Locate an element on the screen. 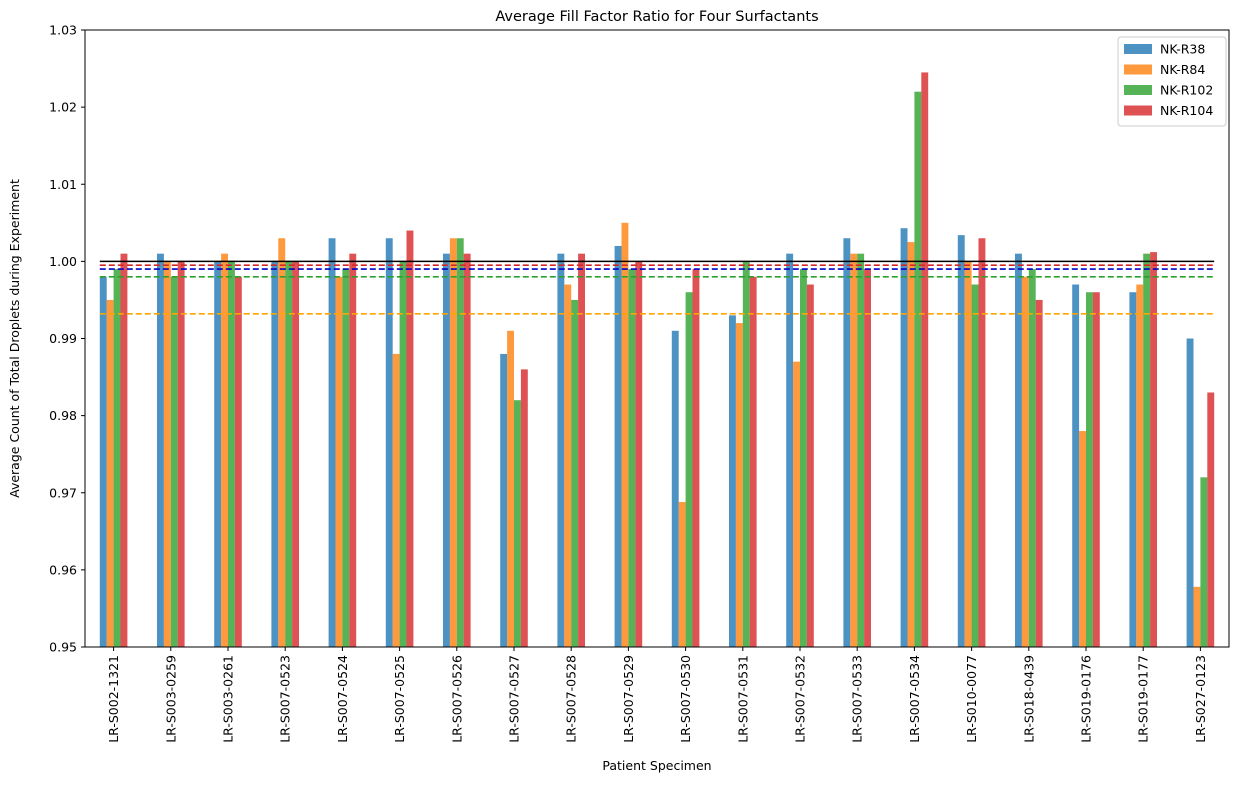 This screenshot has height=787, width=1242. x-tick-label: LR-S007-0533 is located at coordinates (857, 699).